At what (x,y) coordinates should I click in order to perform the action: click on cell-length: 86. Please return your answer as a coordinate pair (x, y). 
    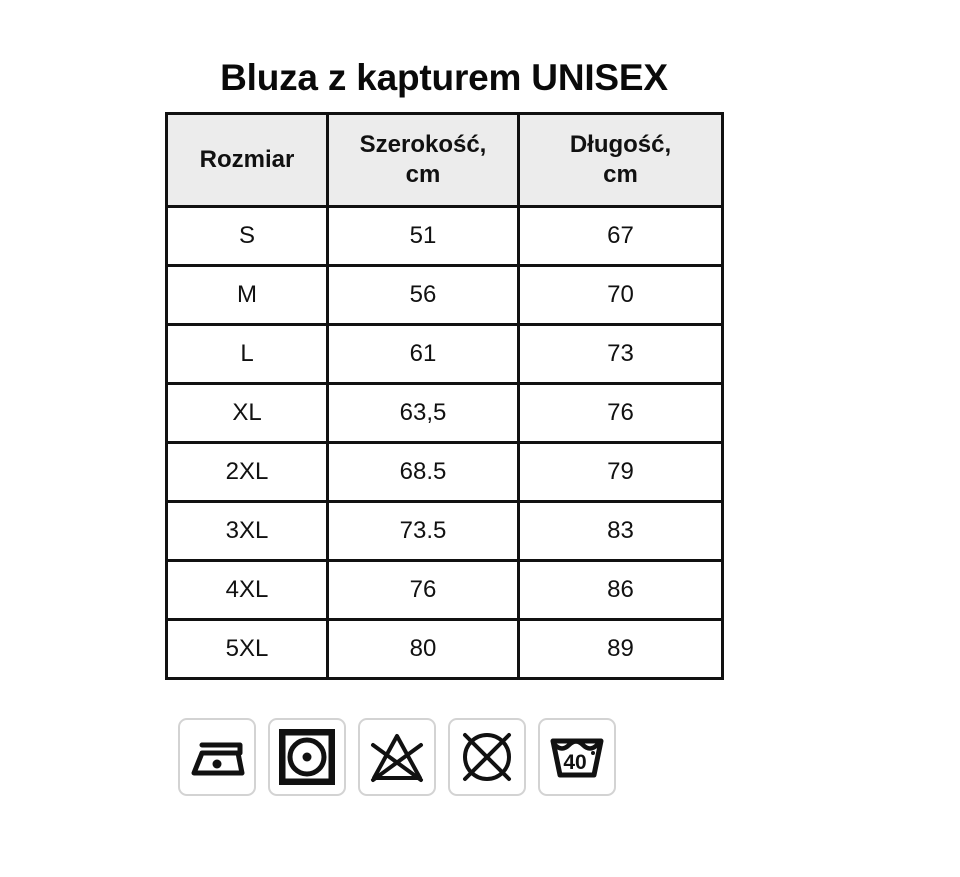
    Looking at the image, I should click on (620, 590).